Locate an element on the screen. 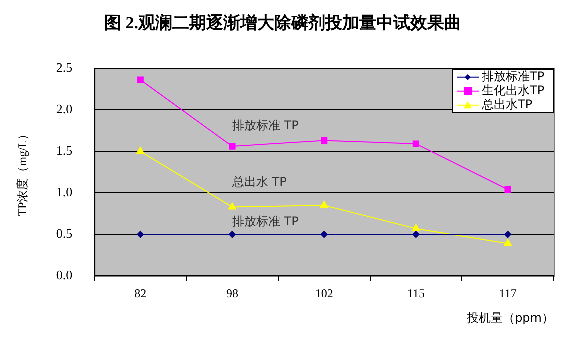  annotation: 总出水 TP is located at coordinates (259, 181).